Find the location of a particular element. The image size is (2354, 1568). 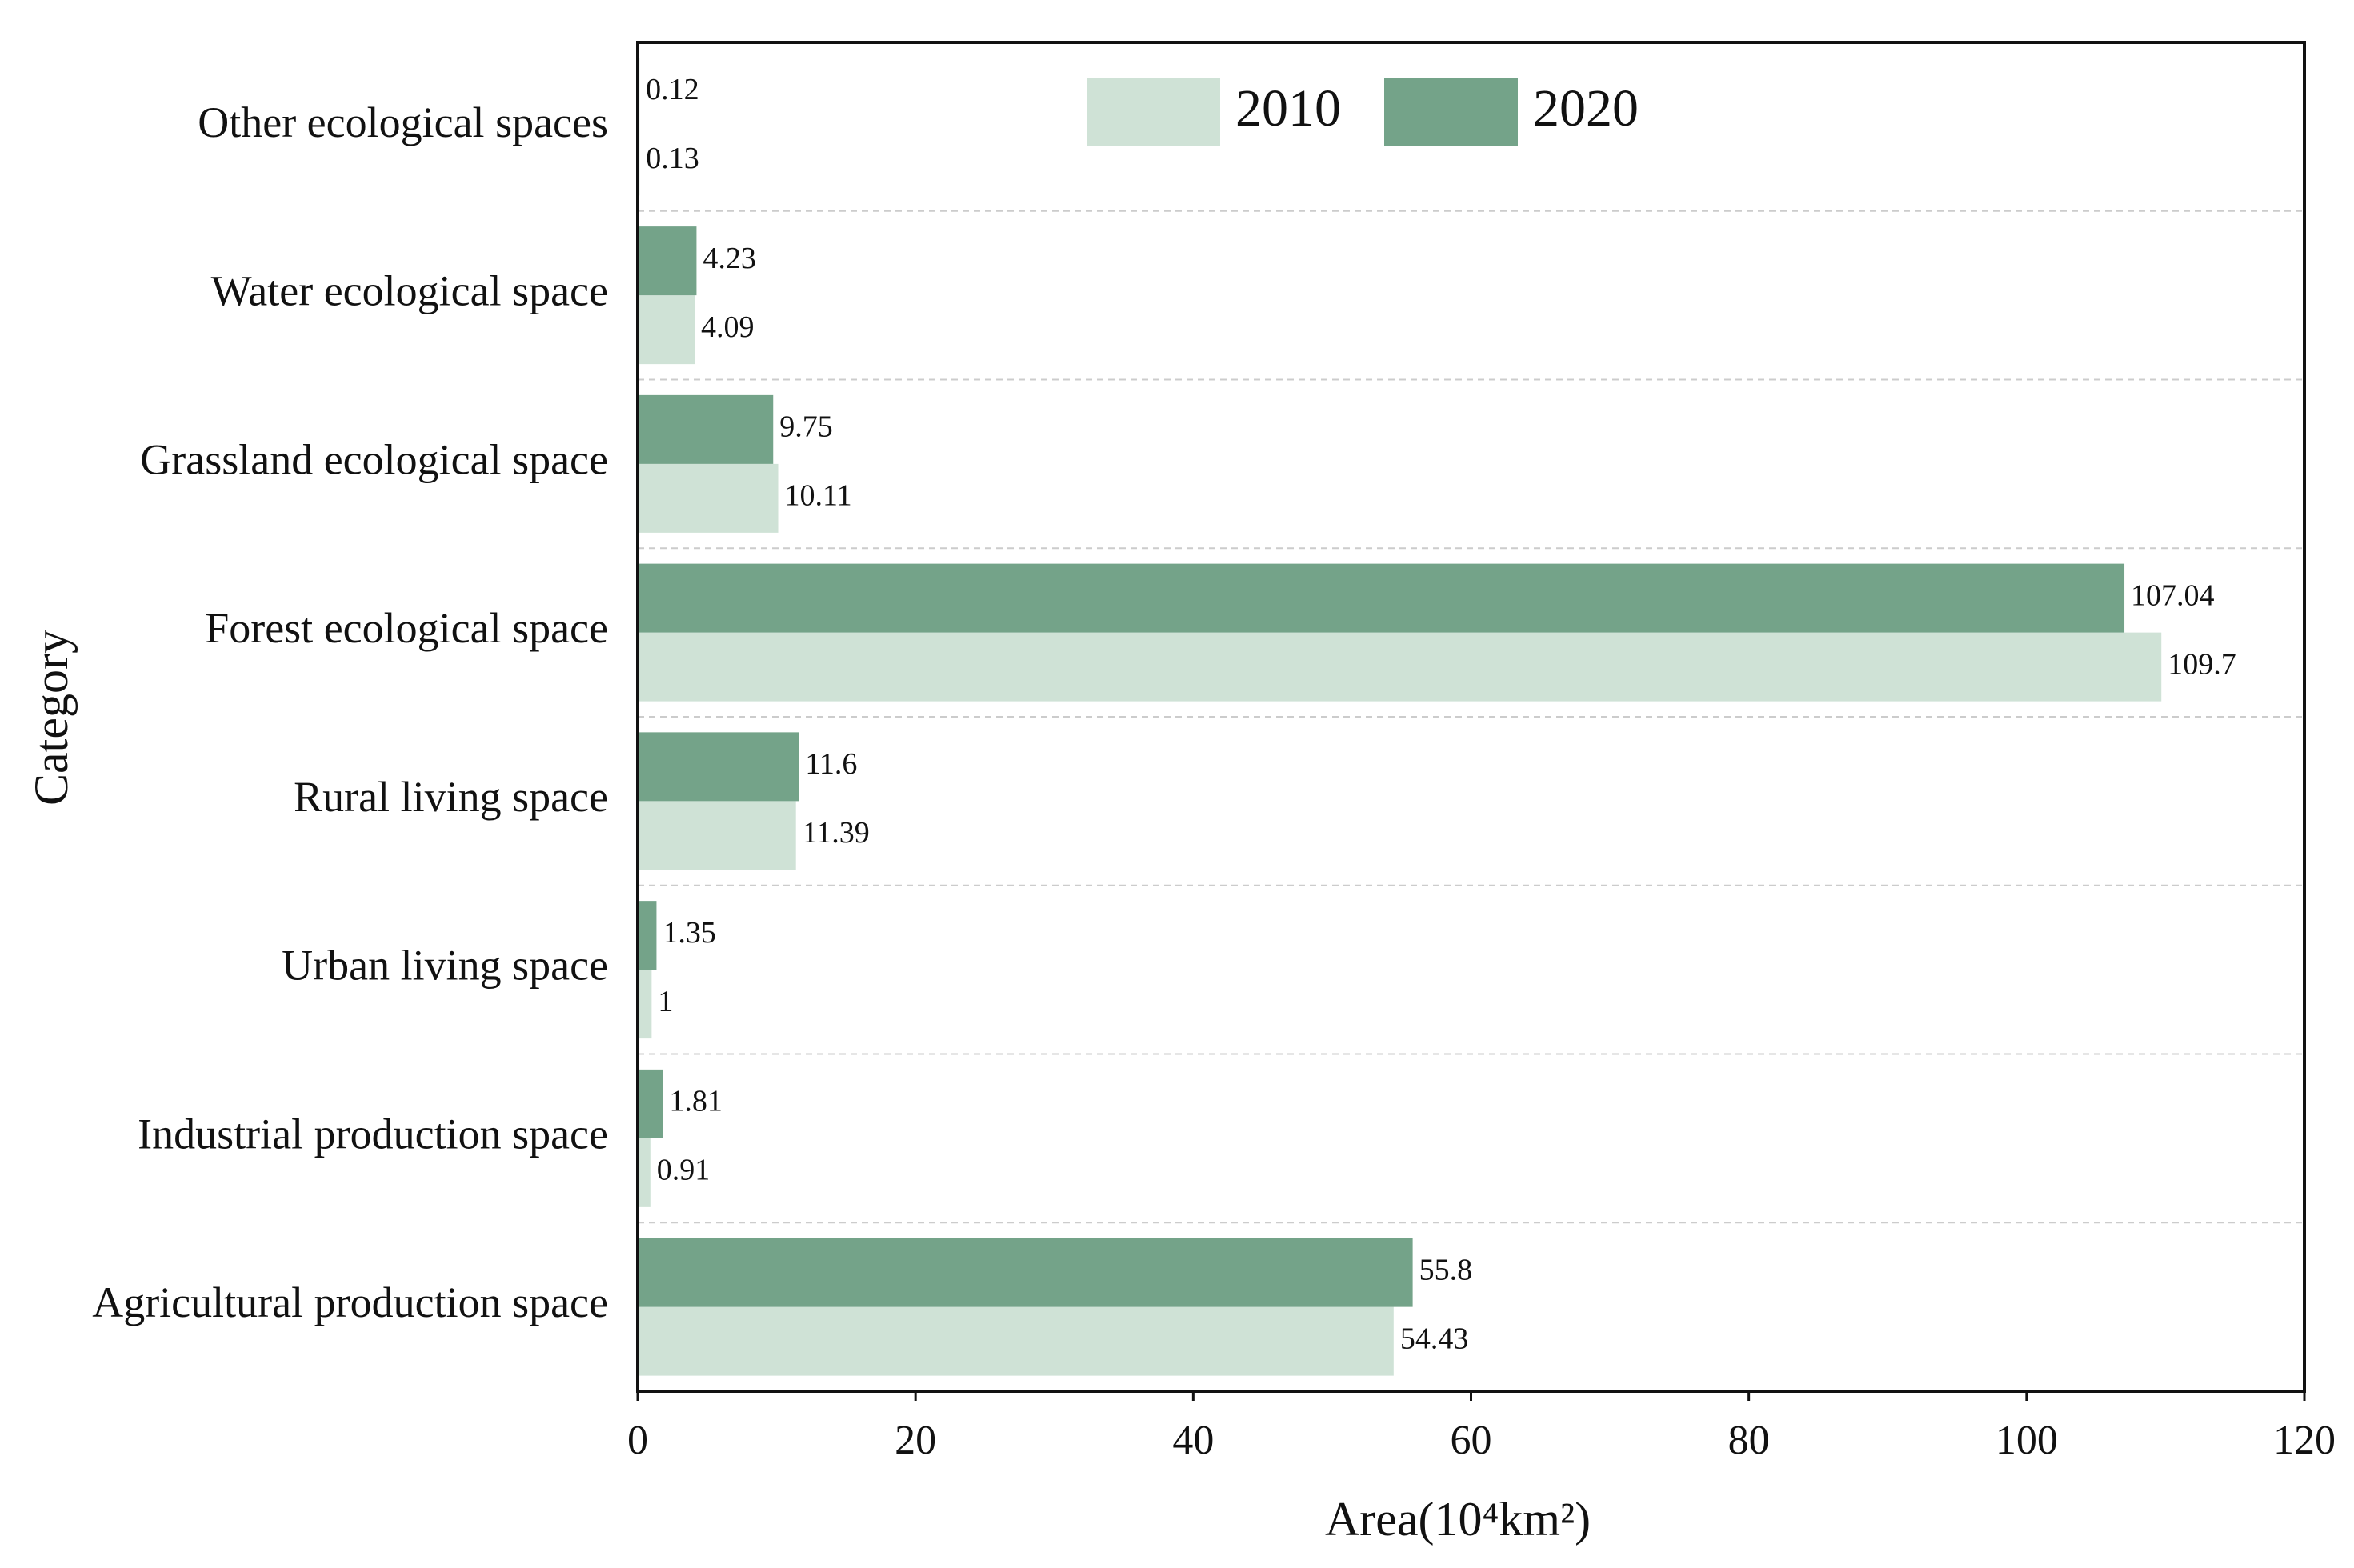

y-tick-label: Water ecological space is located at coordinates (409, 291).